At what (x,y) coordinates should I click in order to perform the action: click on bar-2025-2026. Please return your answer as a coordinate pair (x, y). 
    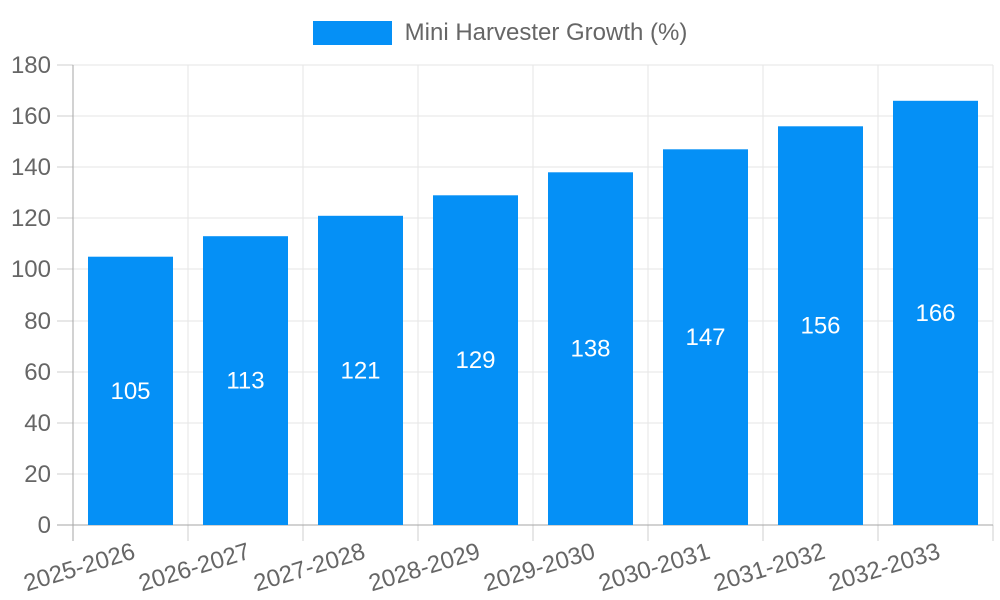
    Looking at the image, I should click on (130, 390).